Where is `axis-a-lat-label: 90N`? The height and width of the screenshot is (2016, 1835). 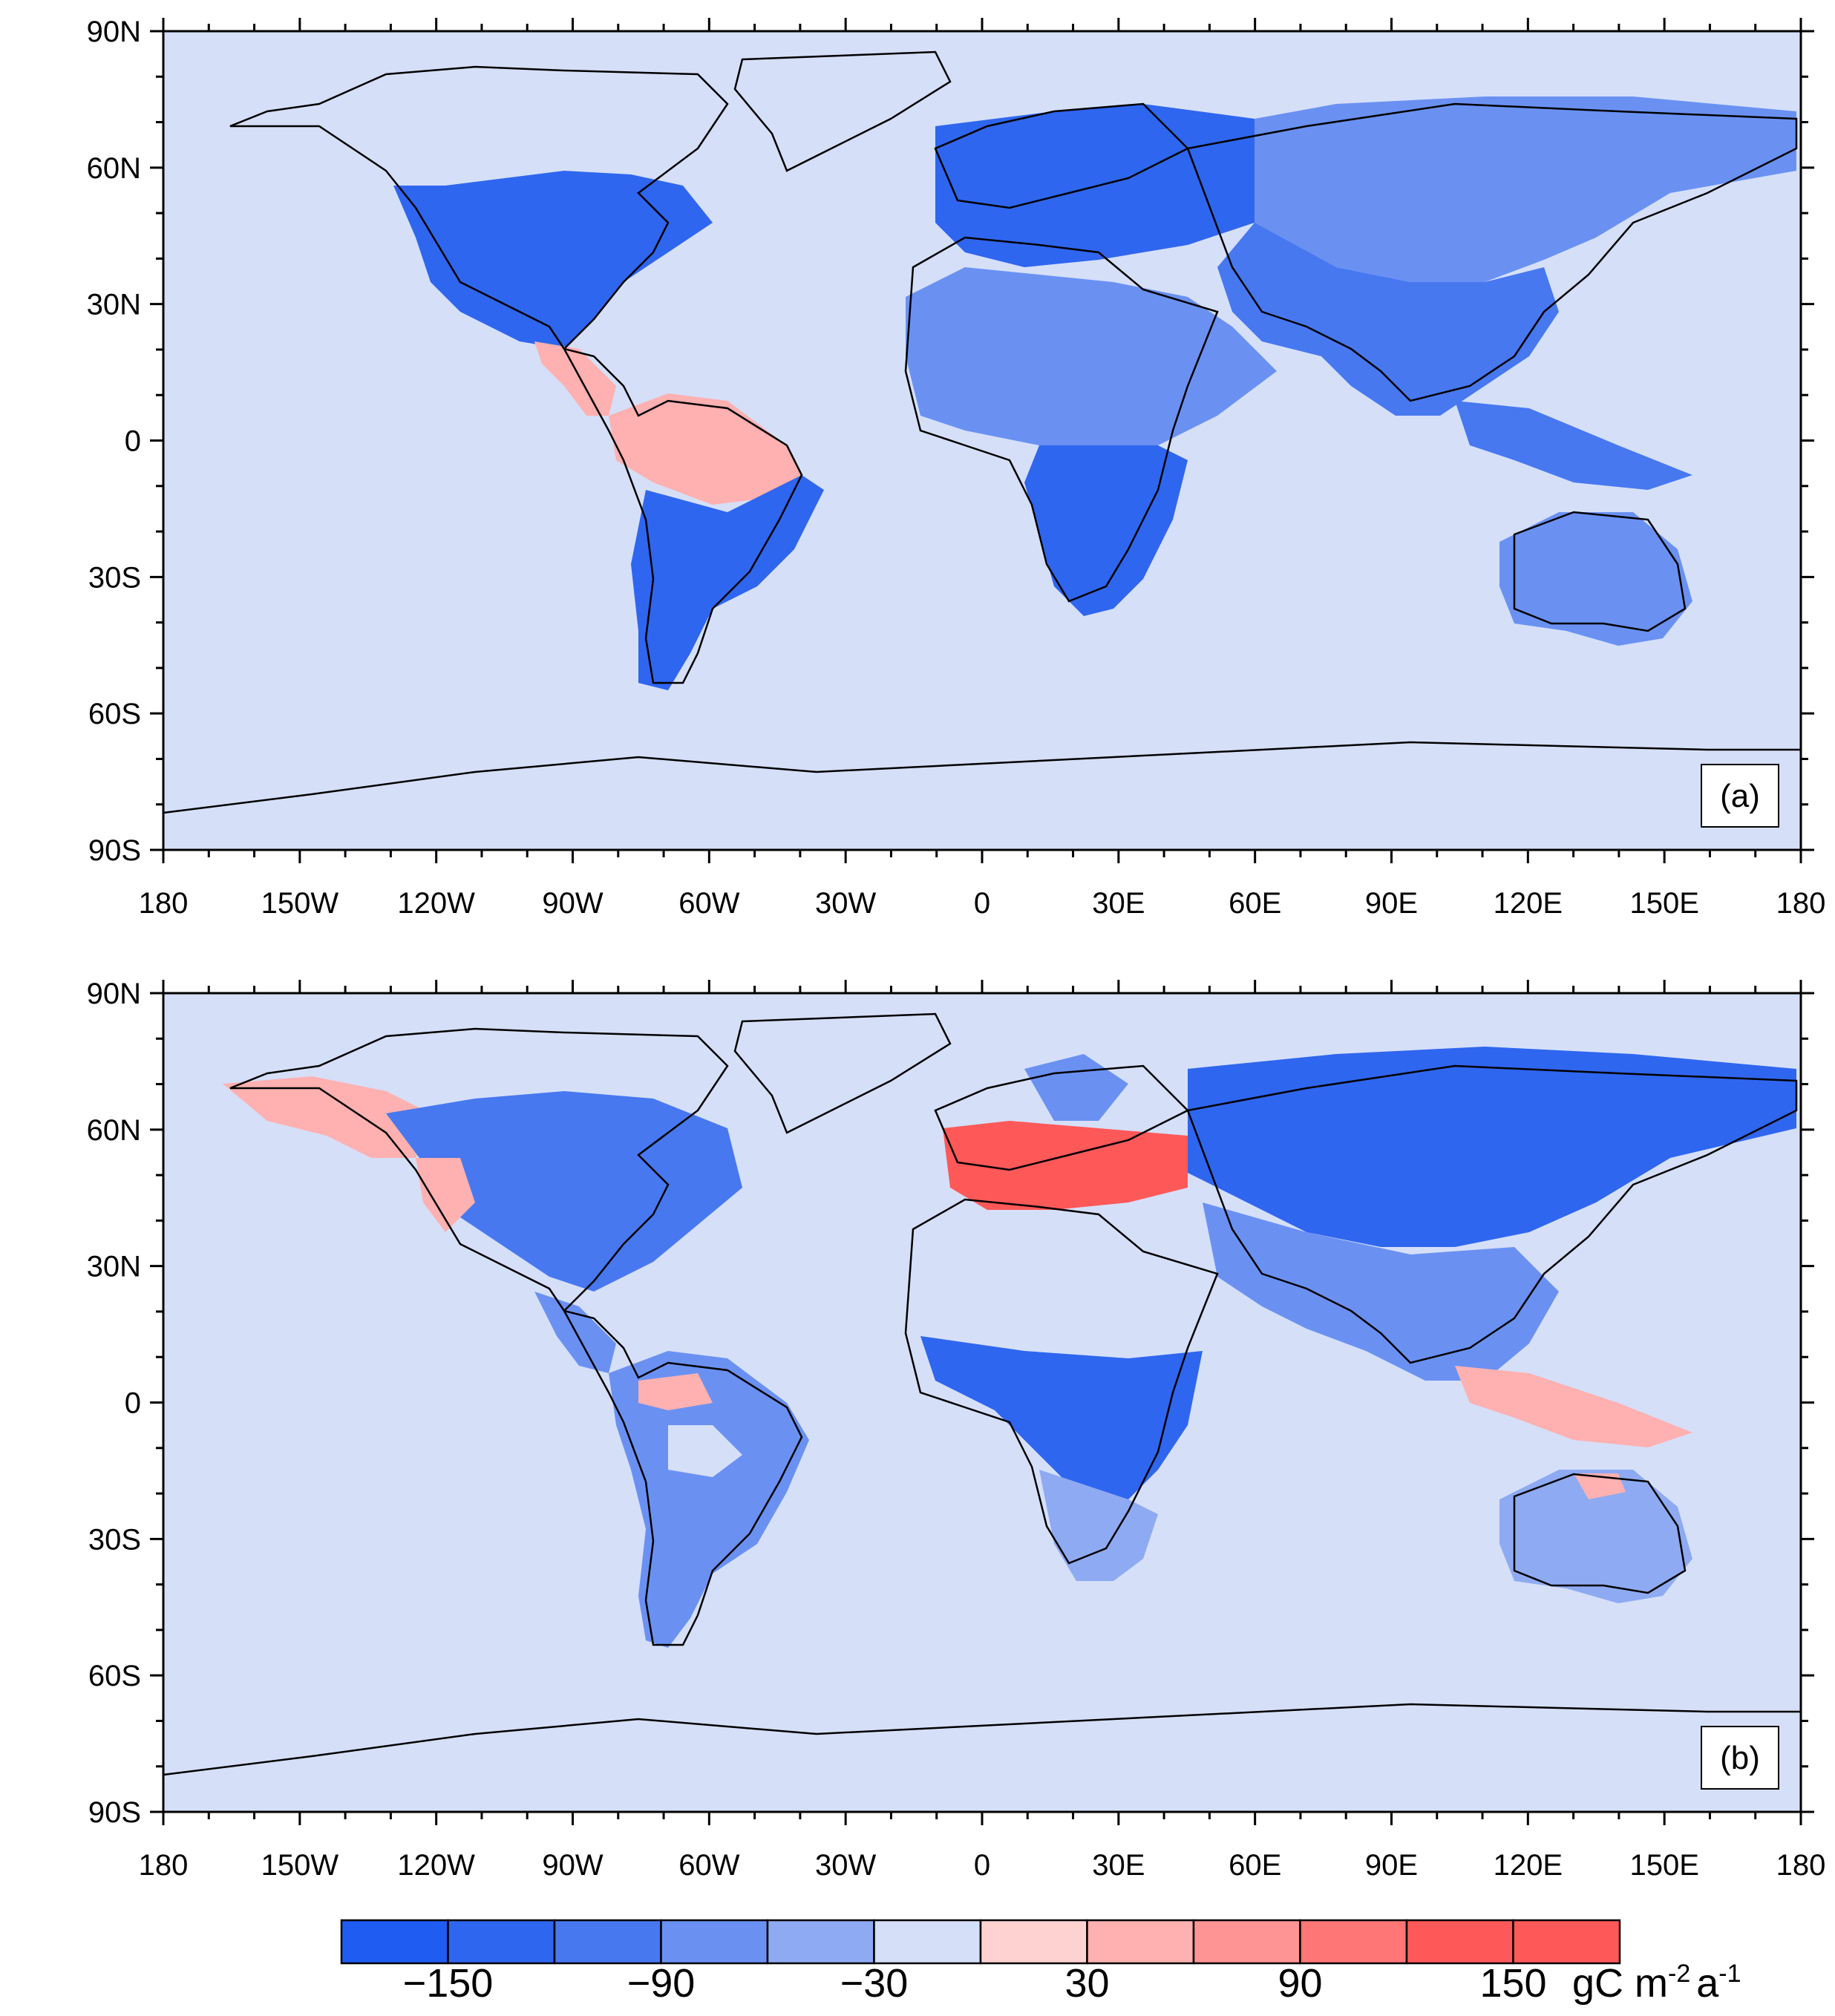
axis-a-lat-label: 90N is located at coordinates (114, 32).